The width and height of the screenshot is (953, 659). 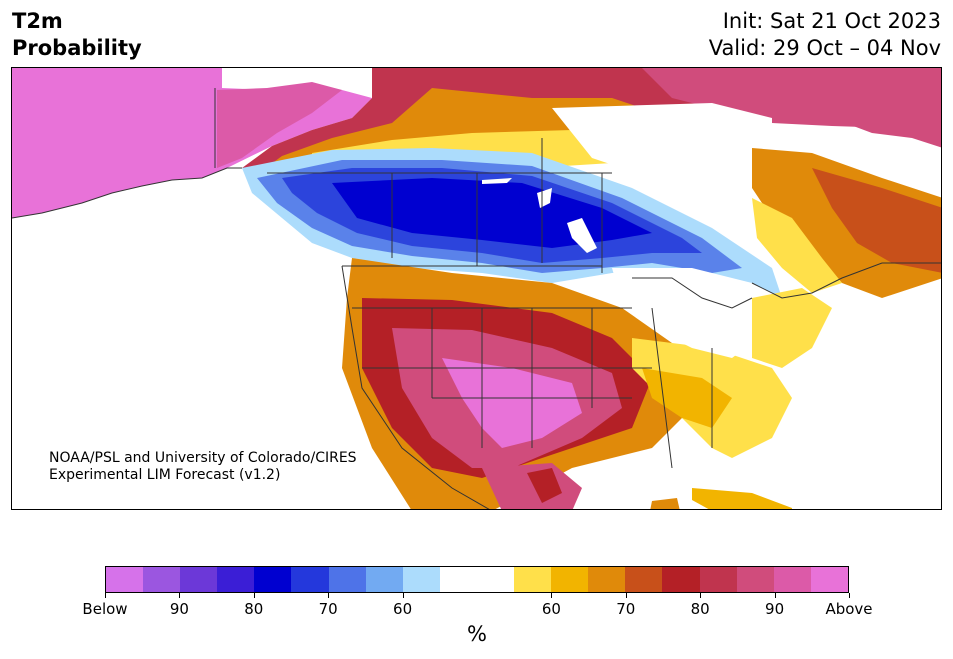 What do you see at coordinates (477, 634) in the screenshot?
I see `colorbar-unit: %` at bounding box center [477, 634].